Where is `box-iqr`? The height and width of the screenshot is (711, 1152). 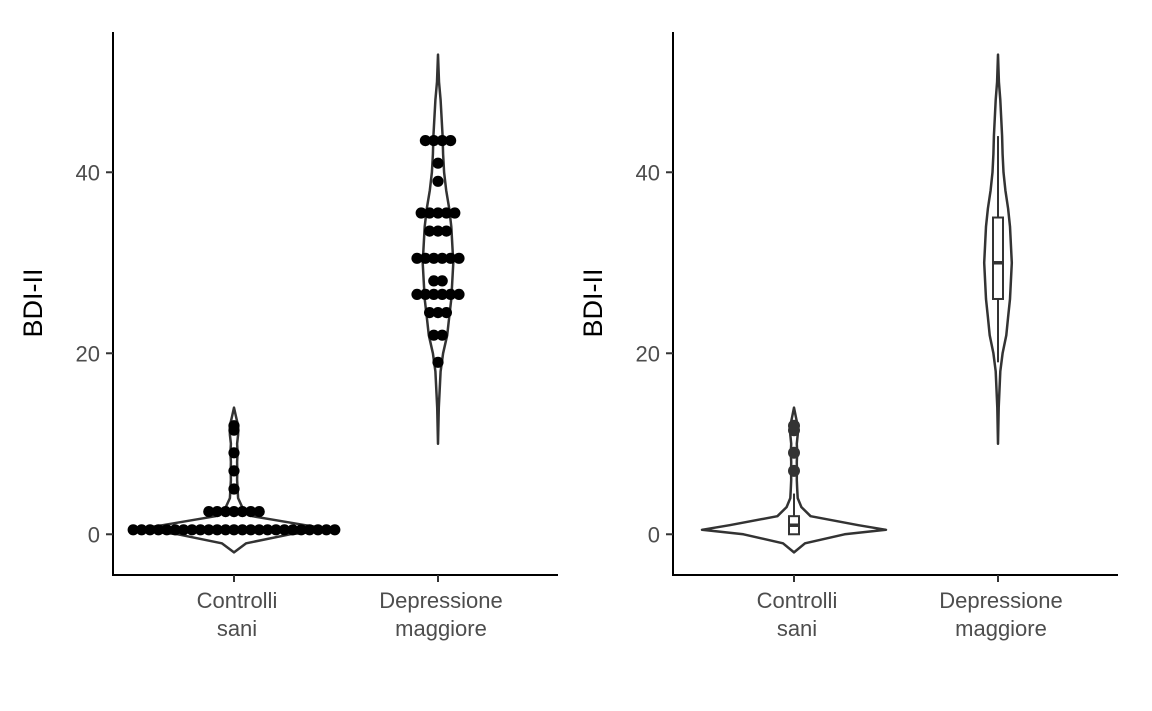
box-iqr is located at coordinates (998, 258).